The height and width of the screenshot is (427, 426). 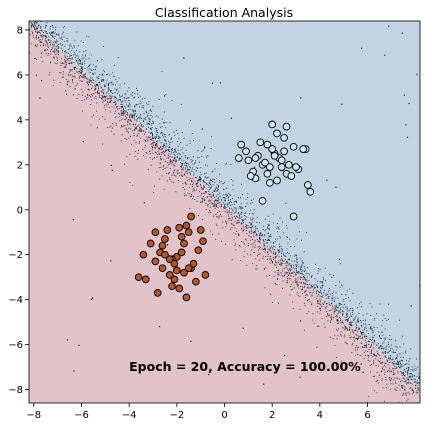 What do you see at coordinates (129, 415) in the screenshot?
I see `x-tick-label--4: −4` at bounding box center [129, 415].